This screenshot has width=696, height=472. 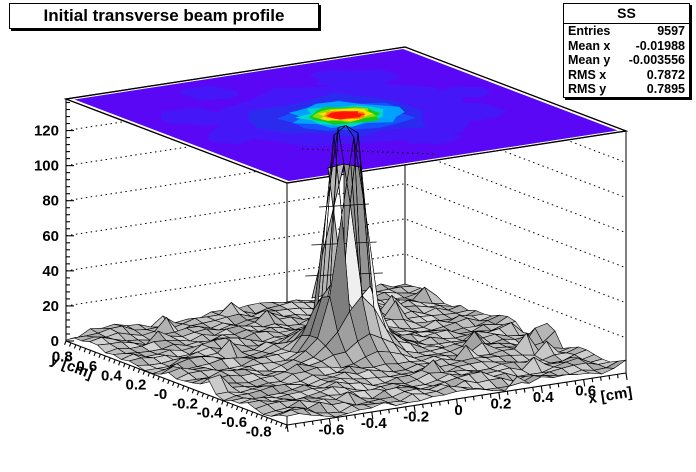 What do you see at coordinates (46, 166) in the screenshot?
I see `svg-text: 100` at bounding box center [46, 166].